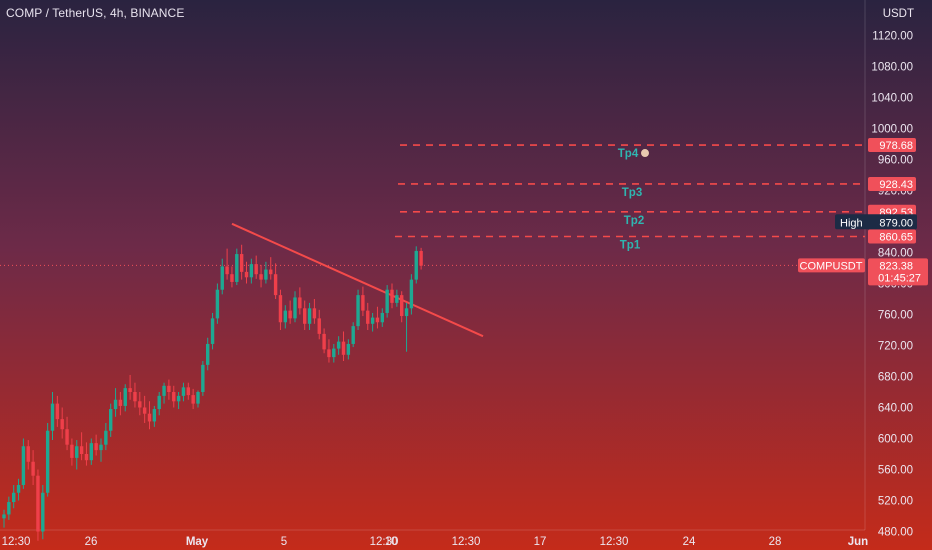 The height and width of the screenshot is (550, 932). I want to click on trendline, so click(357, 280).